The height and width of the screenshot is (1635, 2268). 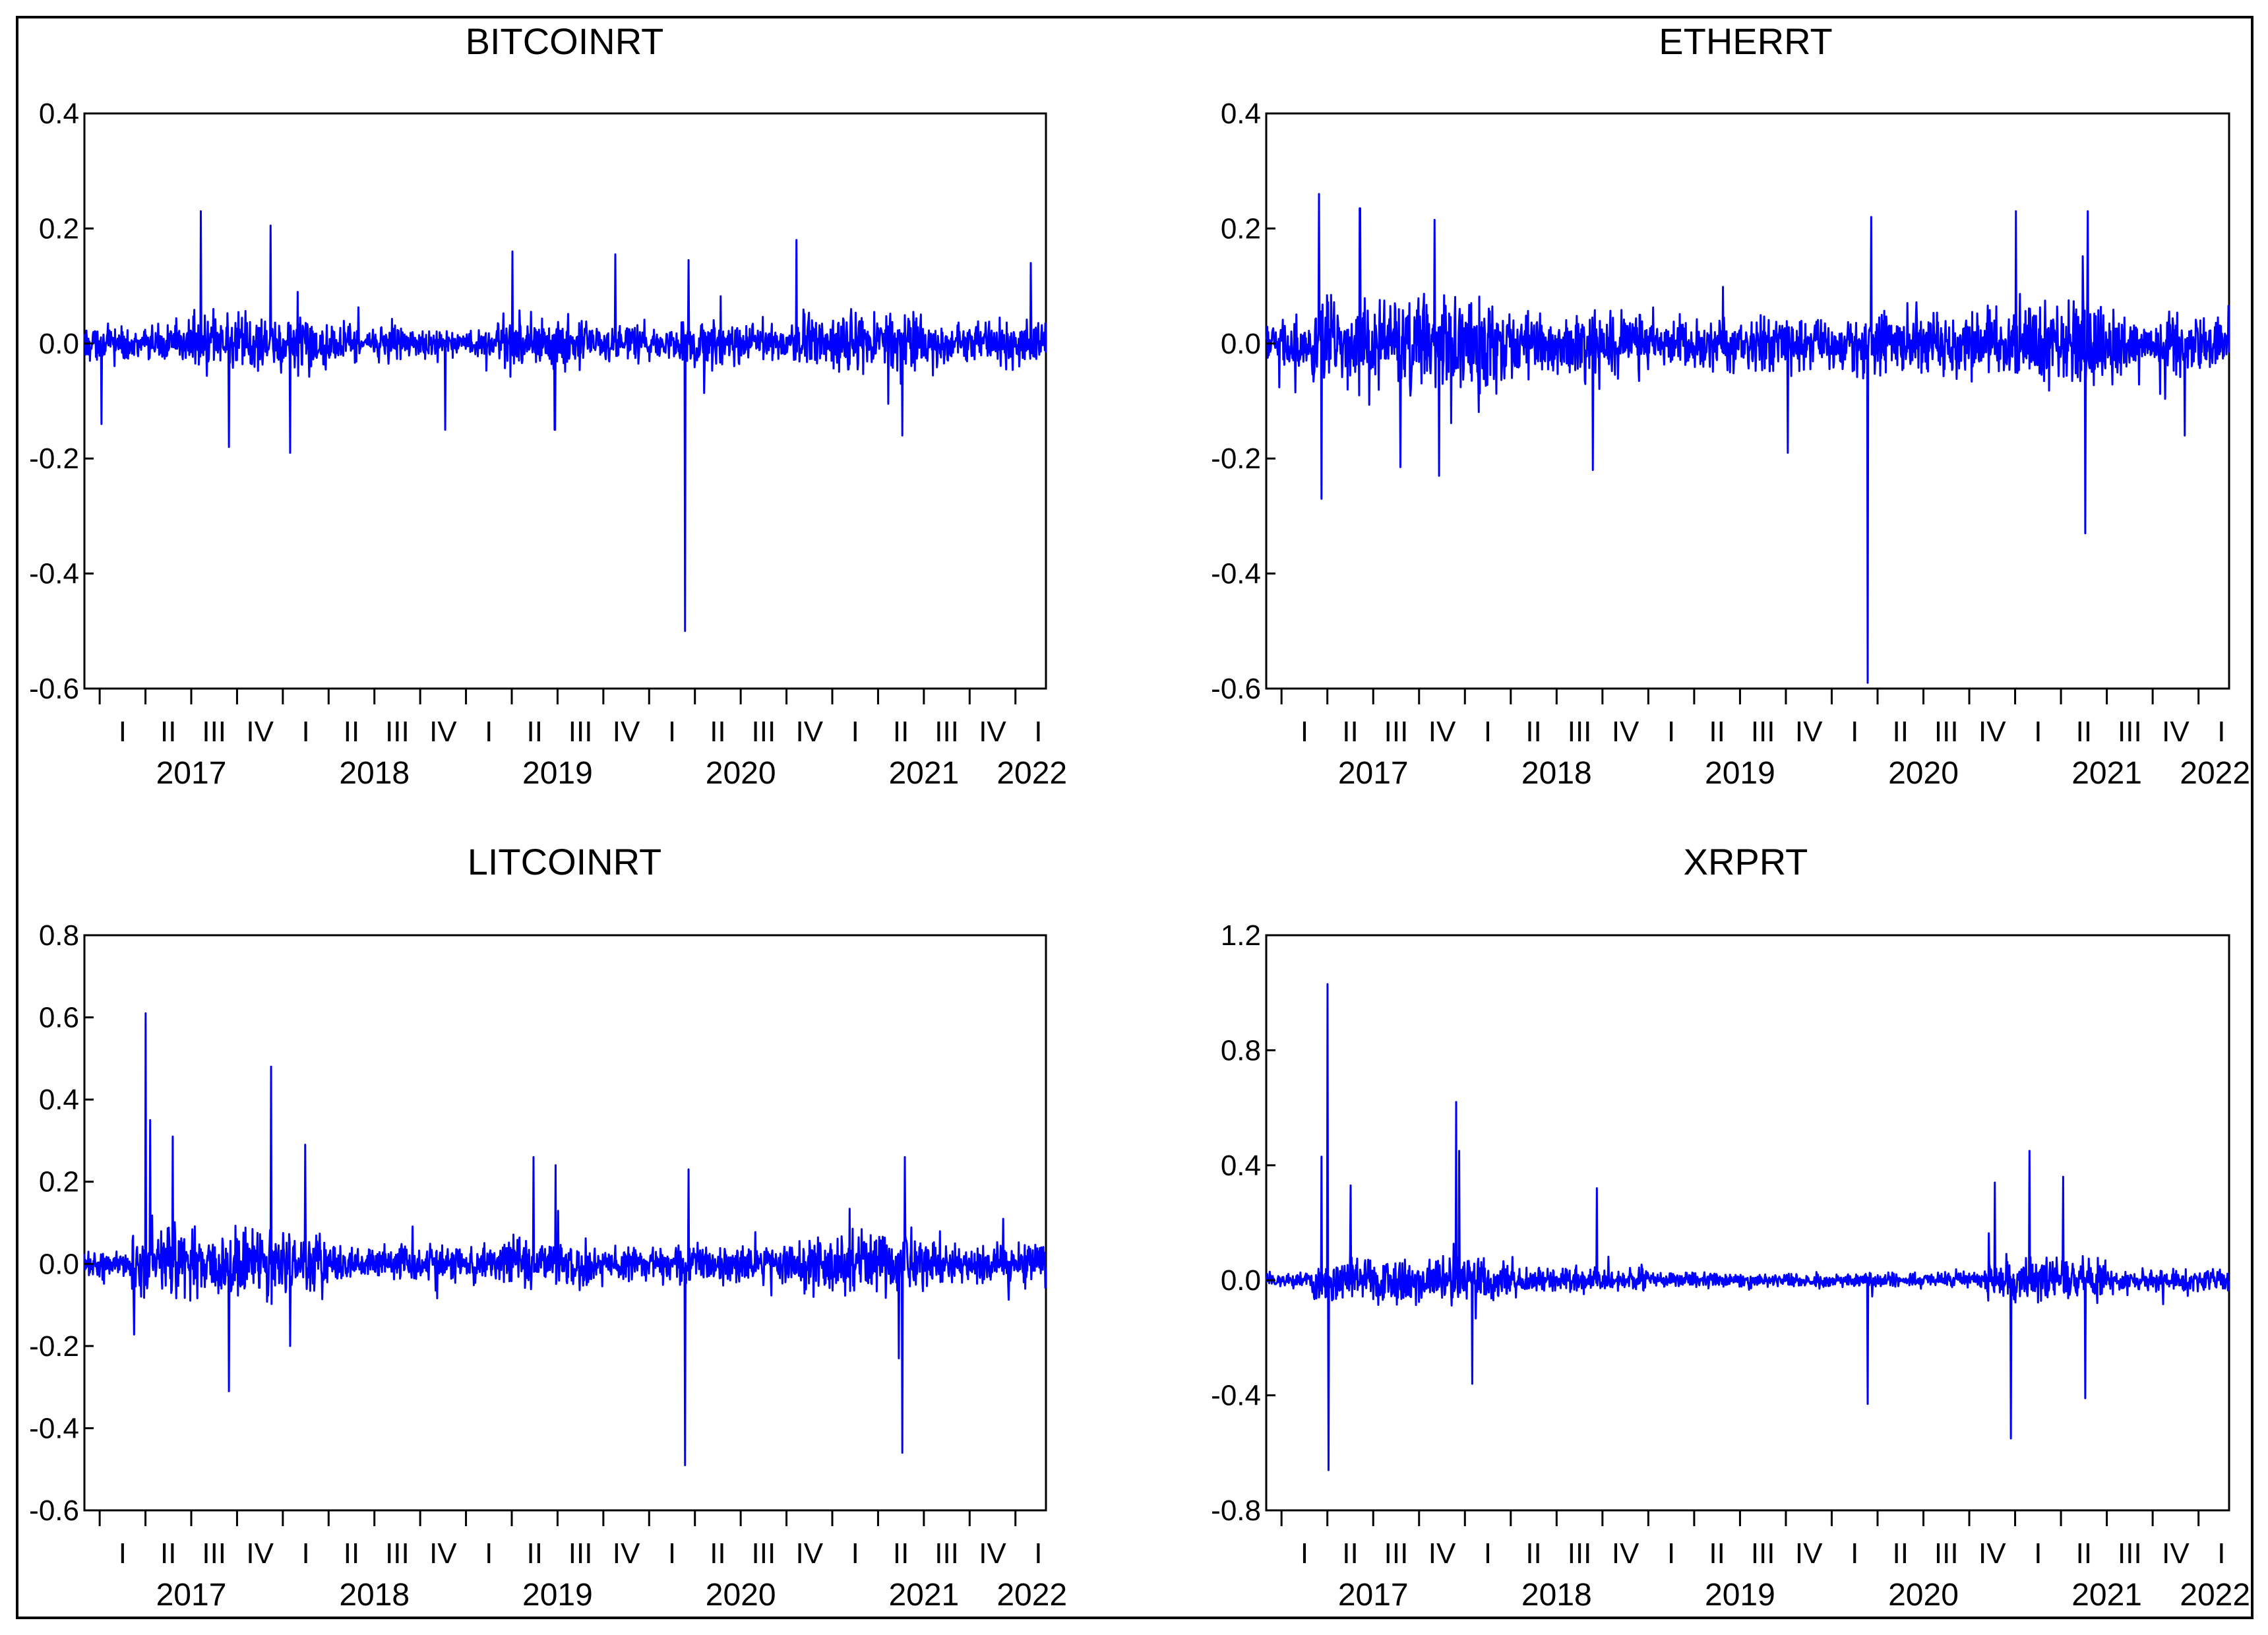 I want to click on y-tick-label: 0.6, so click(x=59, y=1018).